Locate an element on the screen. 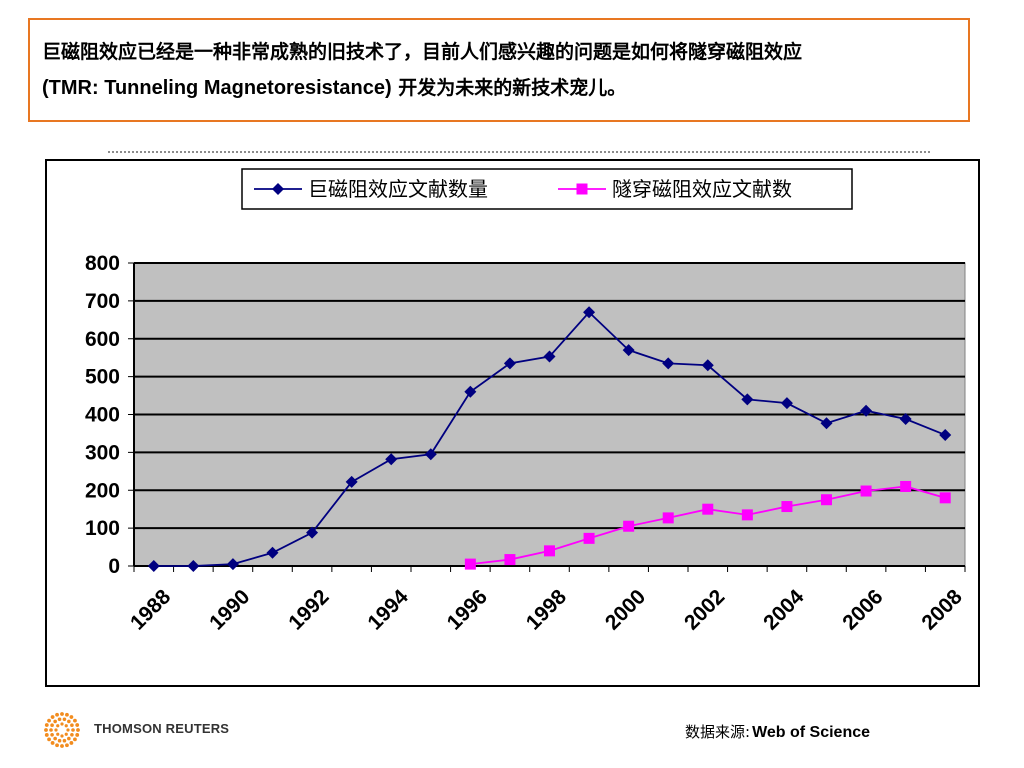  y-tick-label: 500 is located at coordinates (102, 377).